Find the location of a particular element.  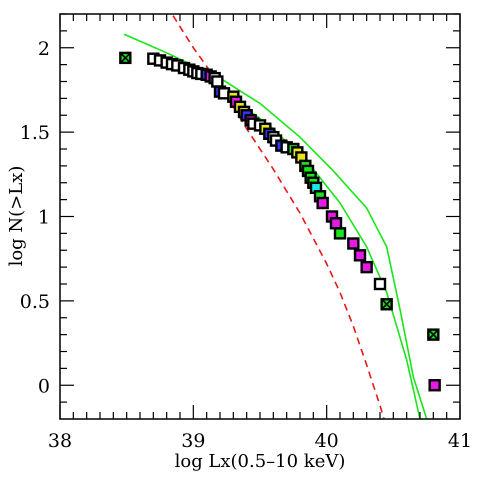

y-tick-label: 1 is located at coordinates (44, 218).